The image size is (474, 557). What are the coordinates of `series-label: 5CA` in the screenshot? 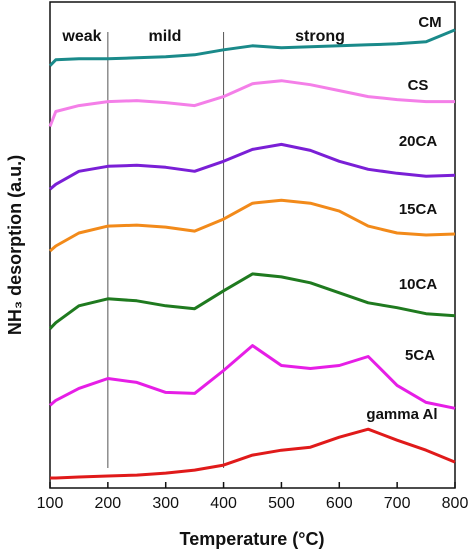 It's located at (420, 355).